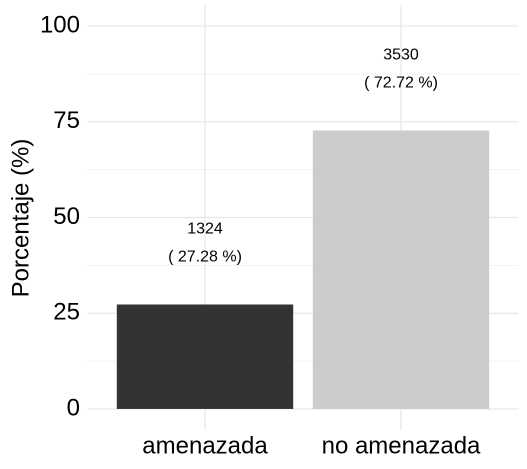 Image resolution: width=527 pixels, height=469 pixels. I want to click on count-label: 1324, so click(205, 229).